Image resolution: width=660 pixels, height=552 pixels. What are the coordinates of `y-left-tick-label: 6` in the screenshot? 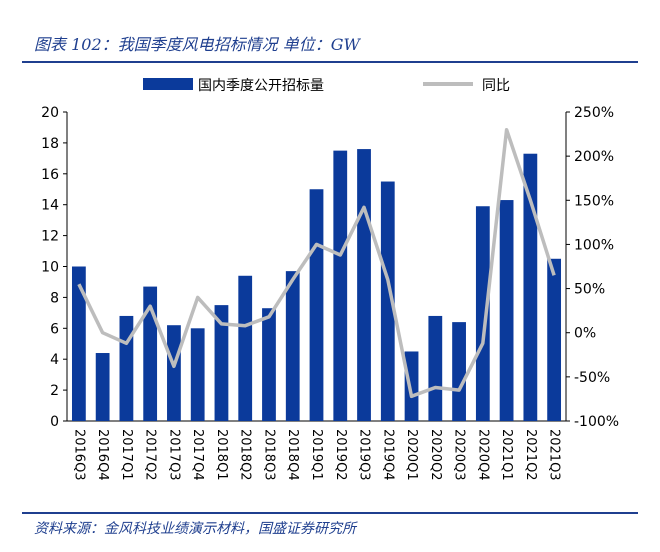 It's located at (54, 329).